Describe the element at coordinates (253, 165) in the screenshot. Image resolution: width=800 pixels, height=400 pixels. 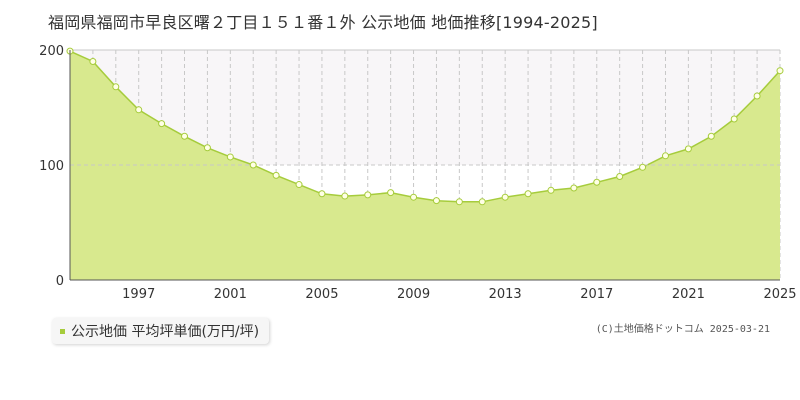
I see `data-point-2002` at that location.